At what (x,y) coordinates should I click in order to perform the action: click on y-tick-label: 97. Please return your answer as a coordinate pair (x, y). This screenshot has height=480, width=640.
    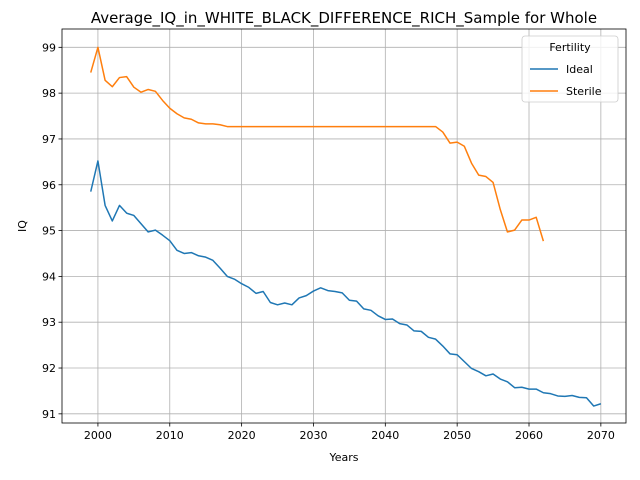
    Looking at the image, I should click on (49, 139).